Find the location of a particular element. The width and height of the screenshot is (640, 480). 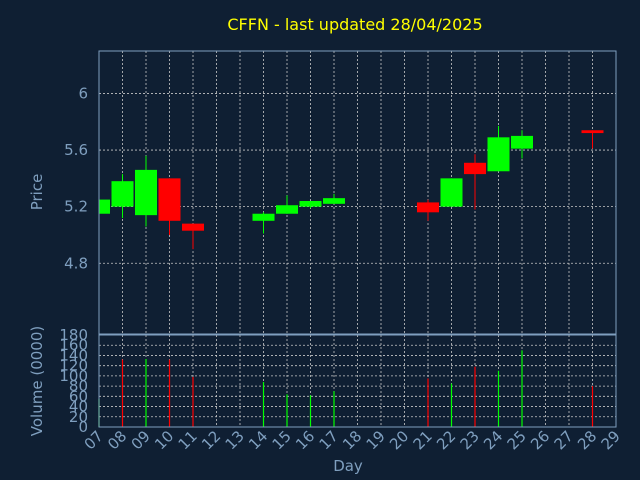

x-tick-label: 17 is located at coordinates (329, 440).